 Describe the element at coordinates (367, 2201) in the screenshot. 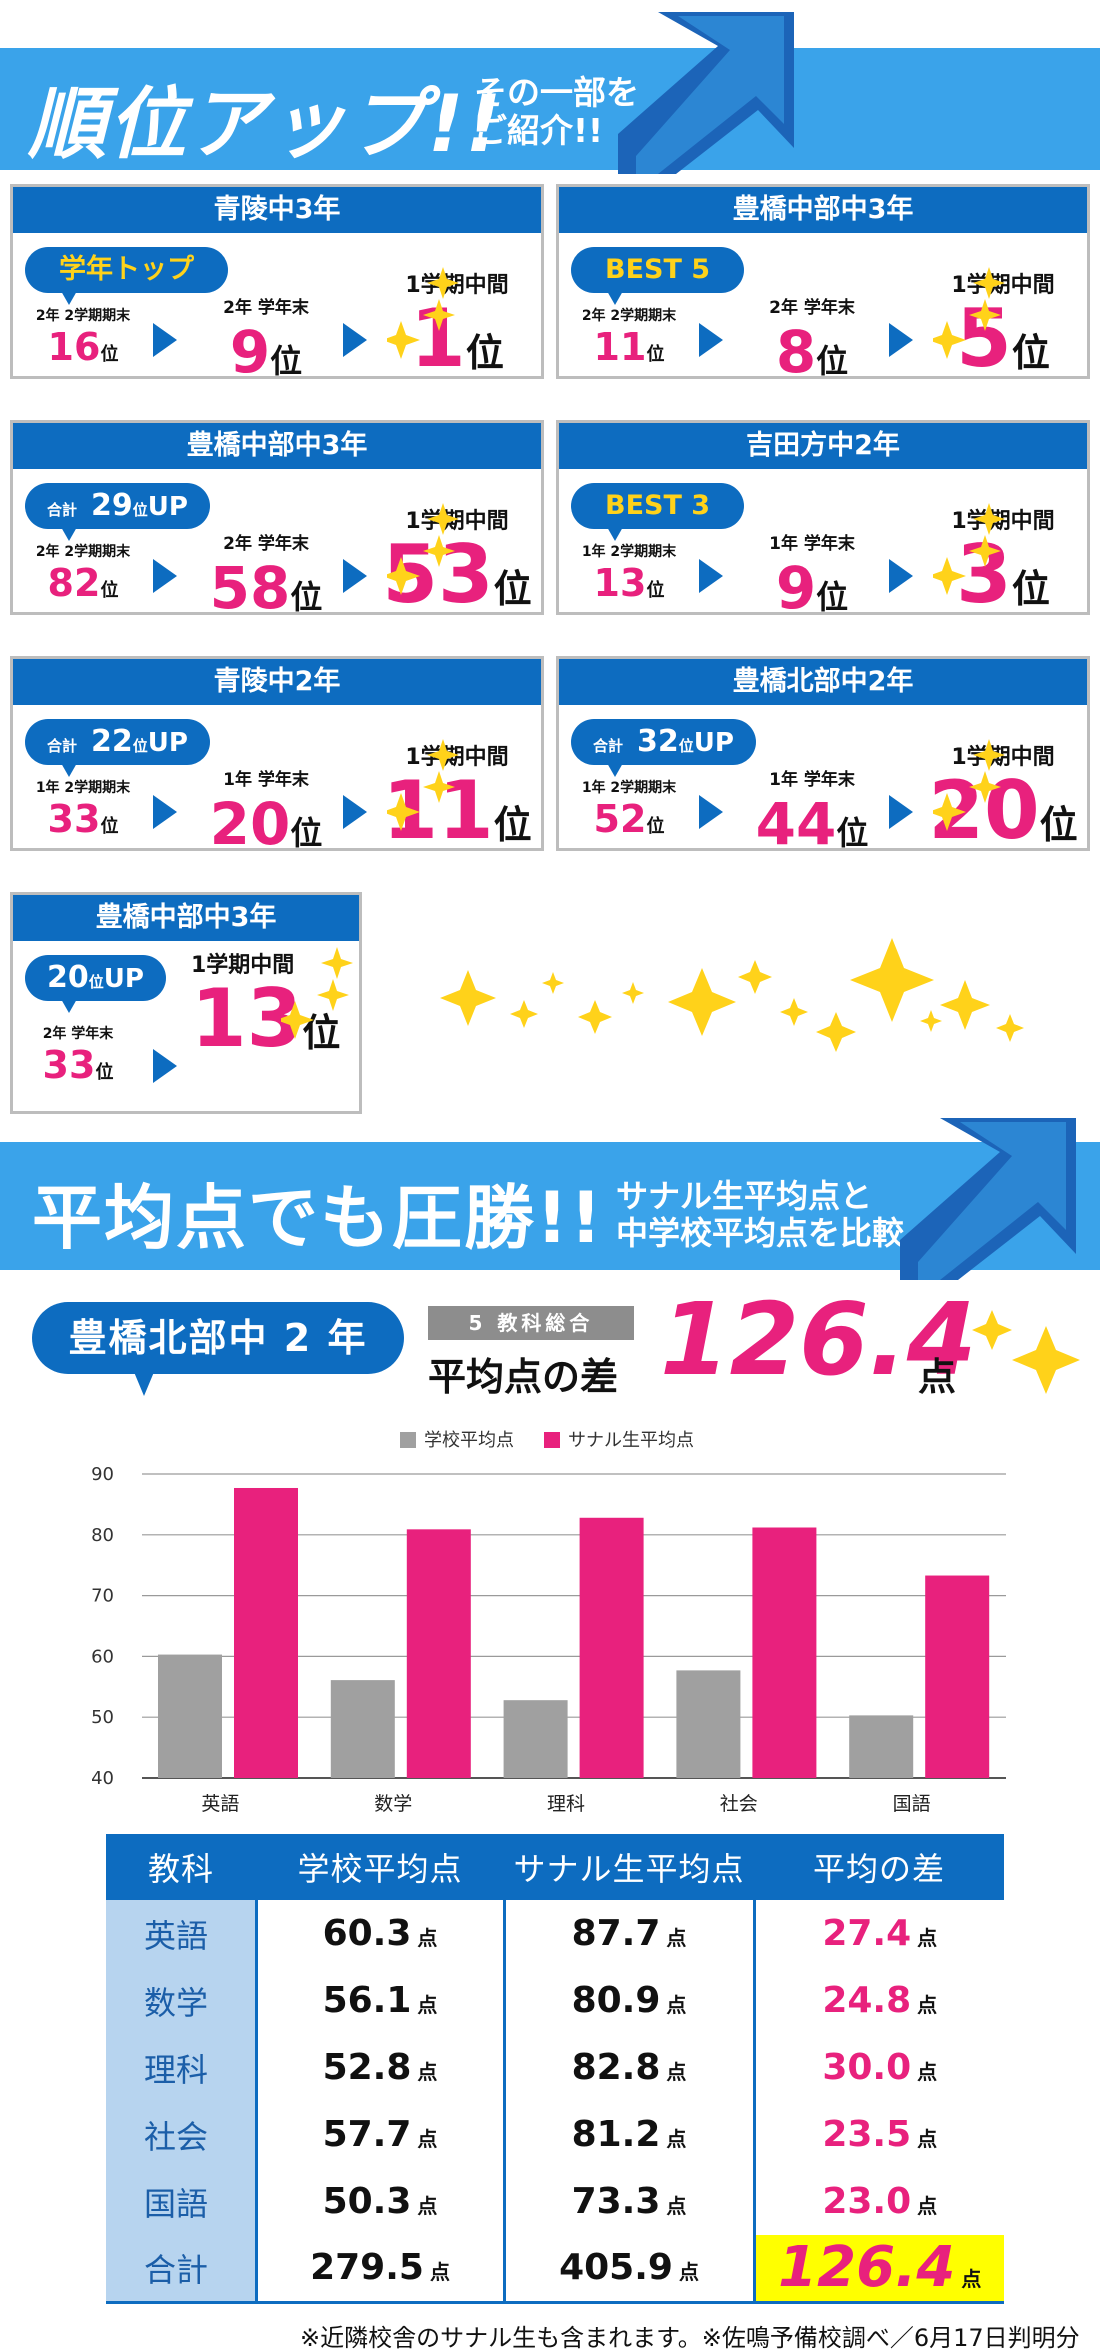

I see `cell-value: 50.3` at that location.